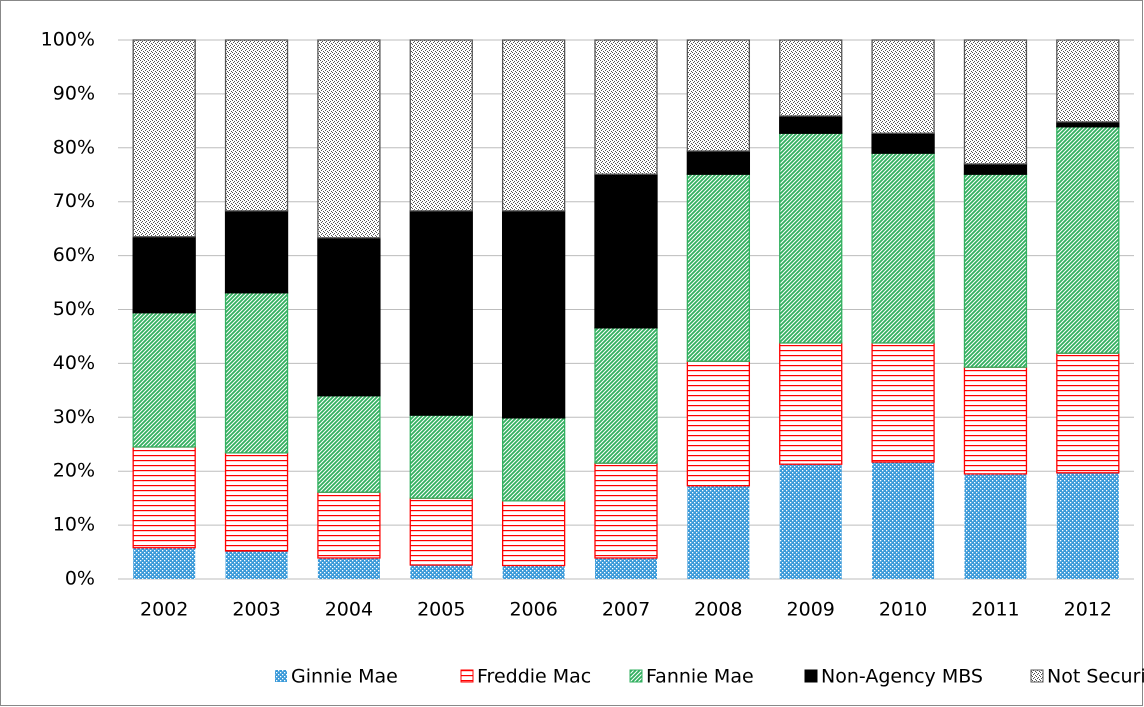 The width and height of the screenshot is (1144, 707). I want to click on y-tick-label: 40%, so click(74, 363).